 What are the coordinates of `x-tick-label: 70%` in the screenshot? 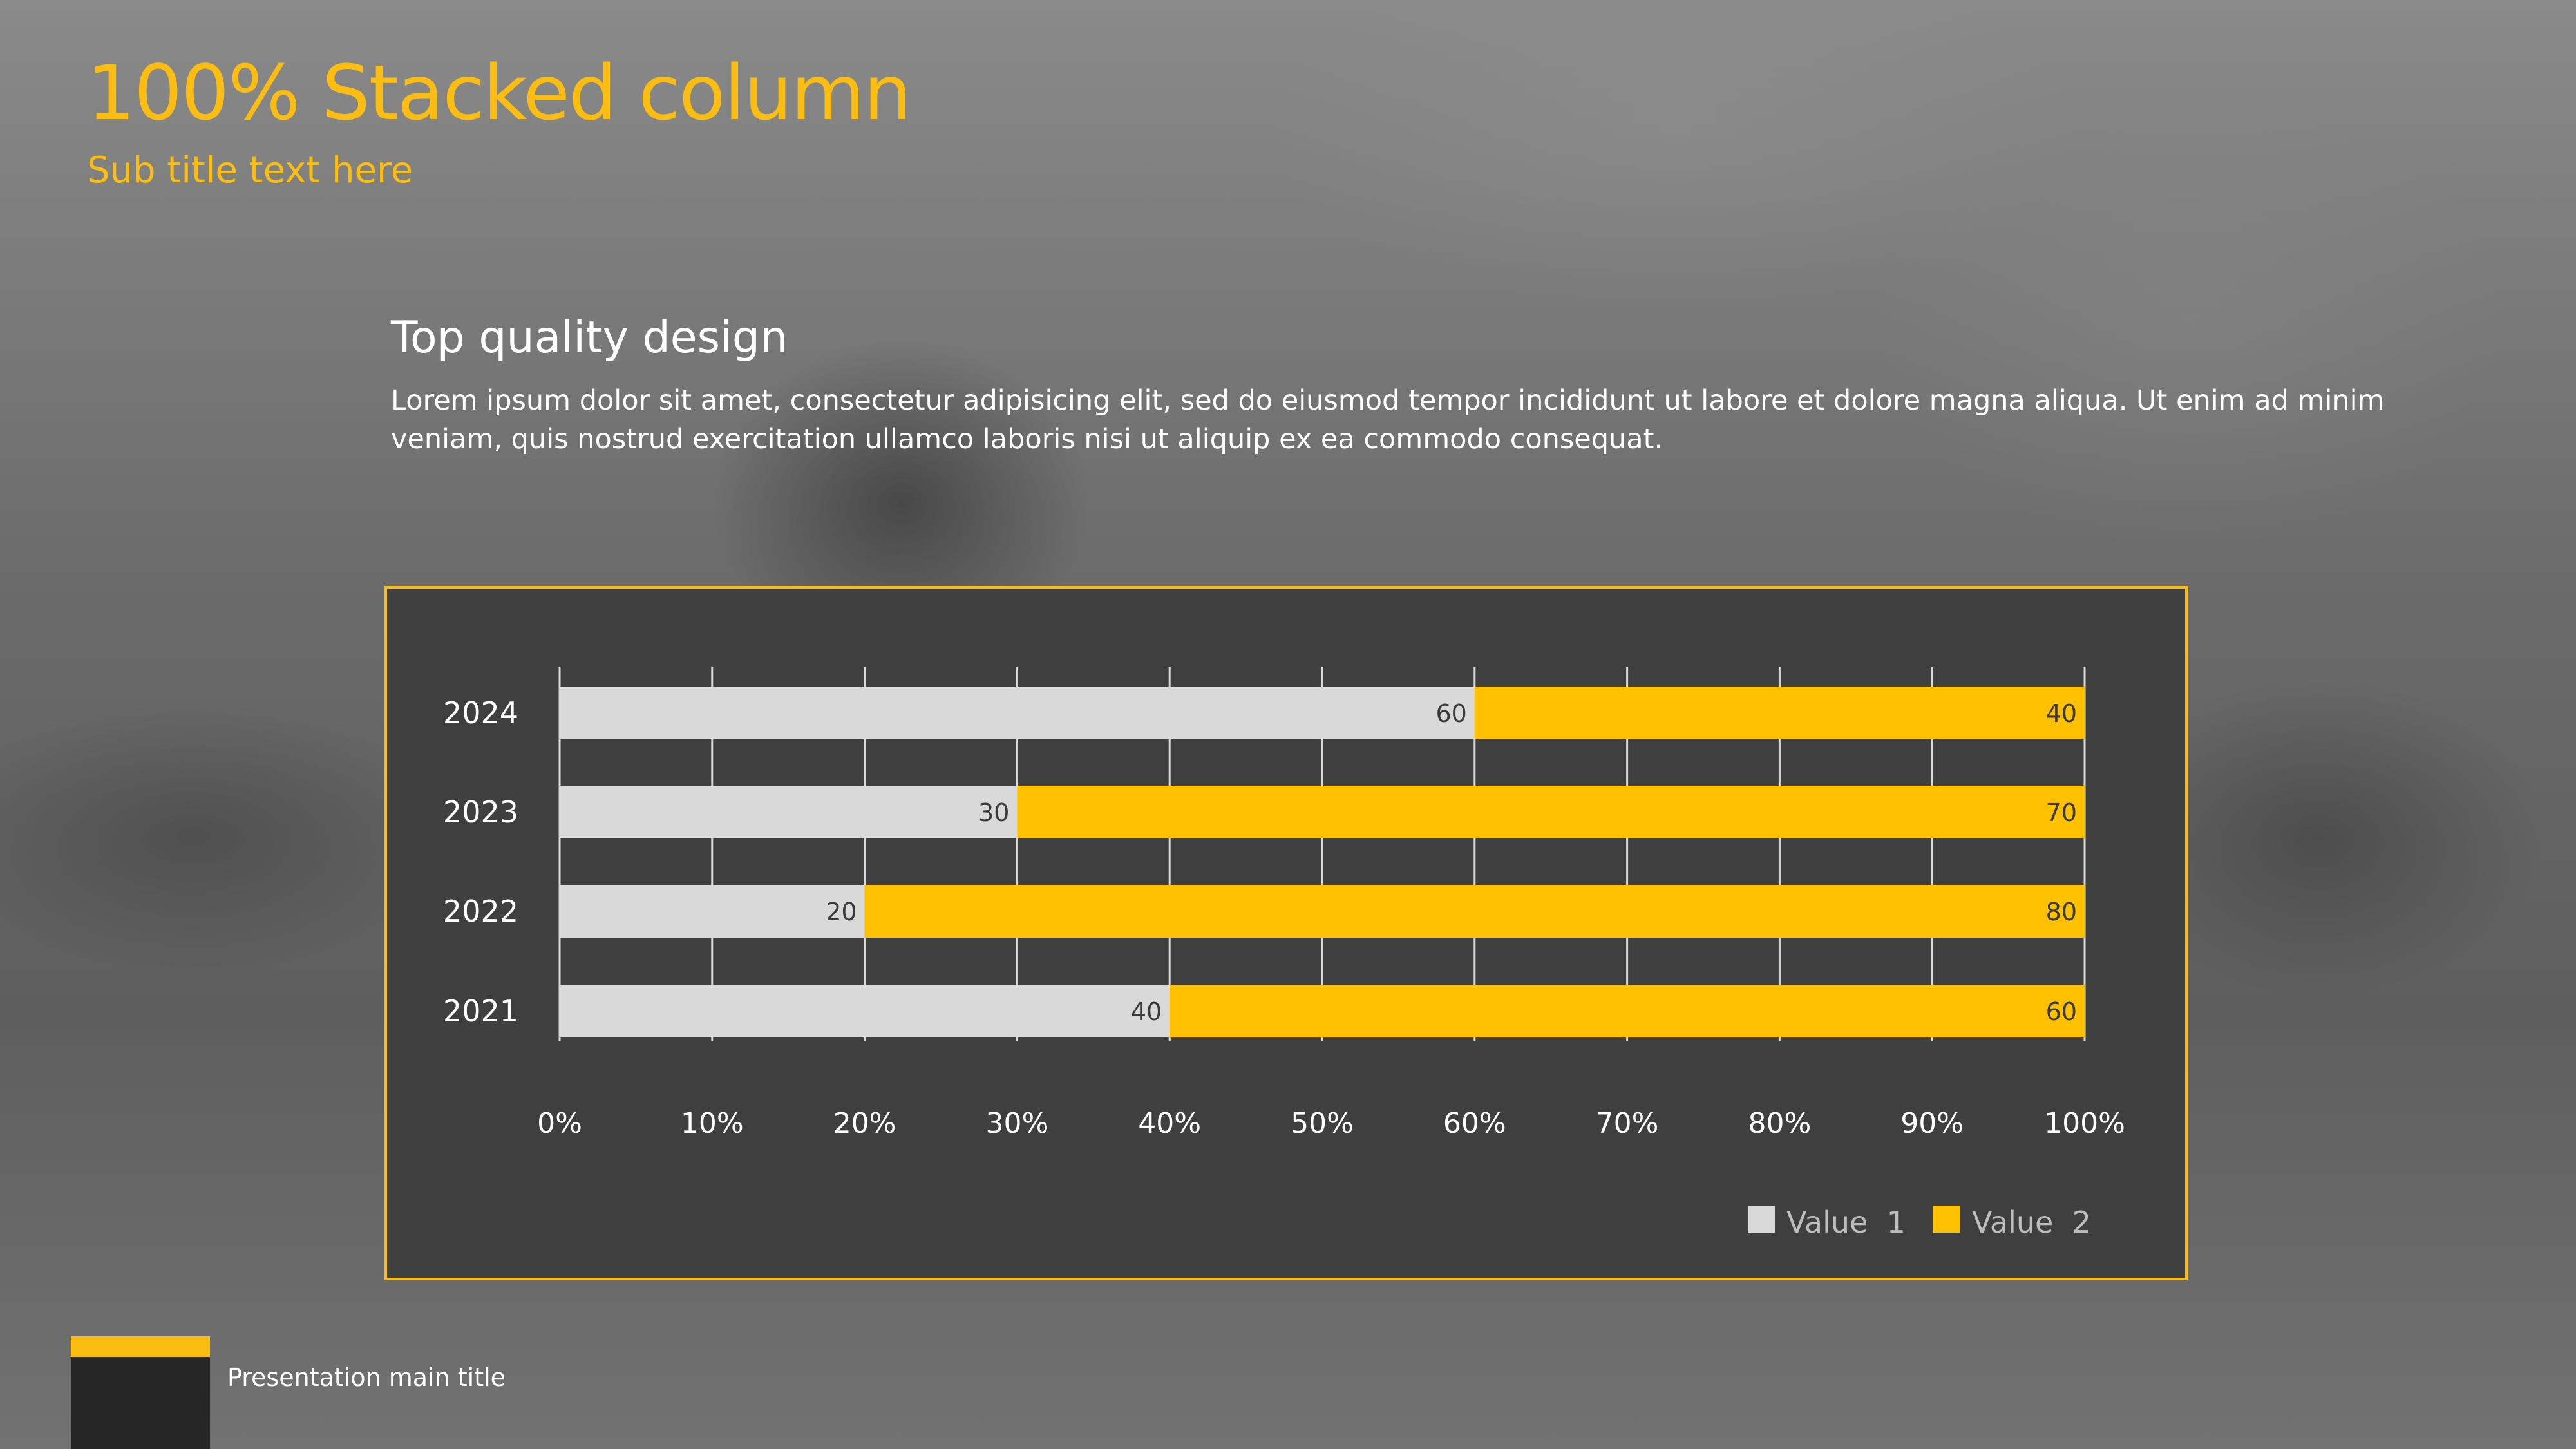 It's located at (1628, 1124).